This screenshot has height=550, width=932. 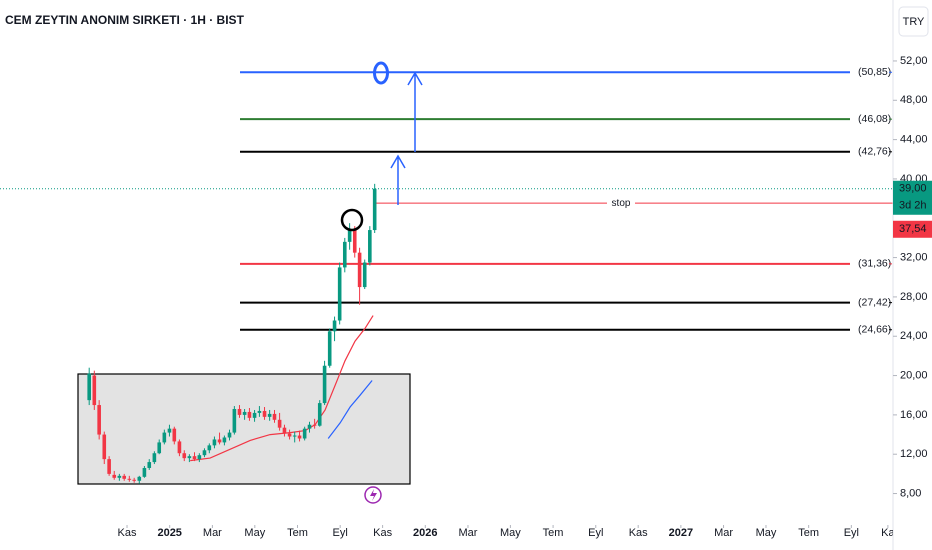 I want to click on x-tick-label: 2026, so click(x=425, y=533).